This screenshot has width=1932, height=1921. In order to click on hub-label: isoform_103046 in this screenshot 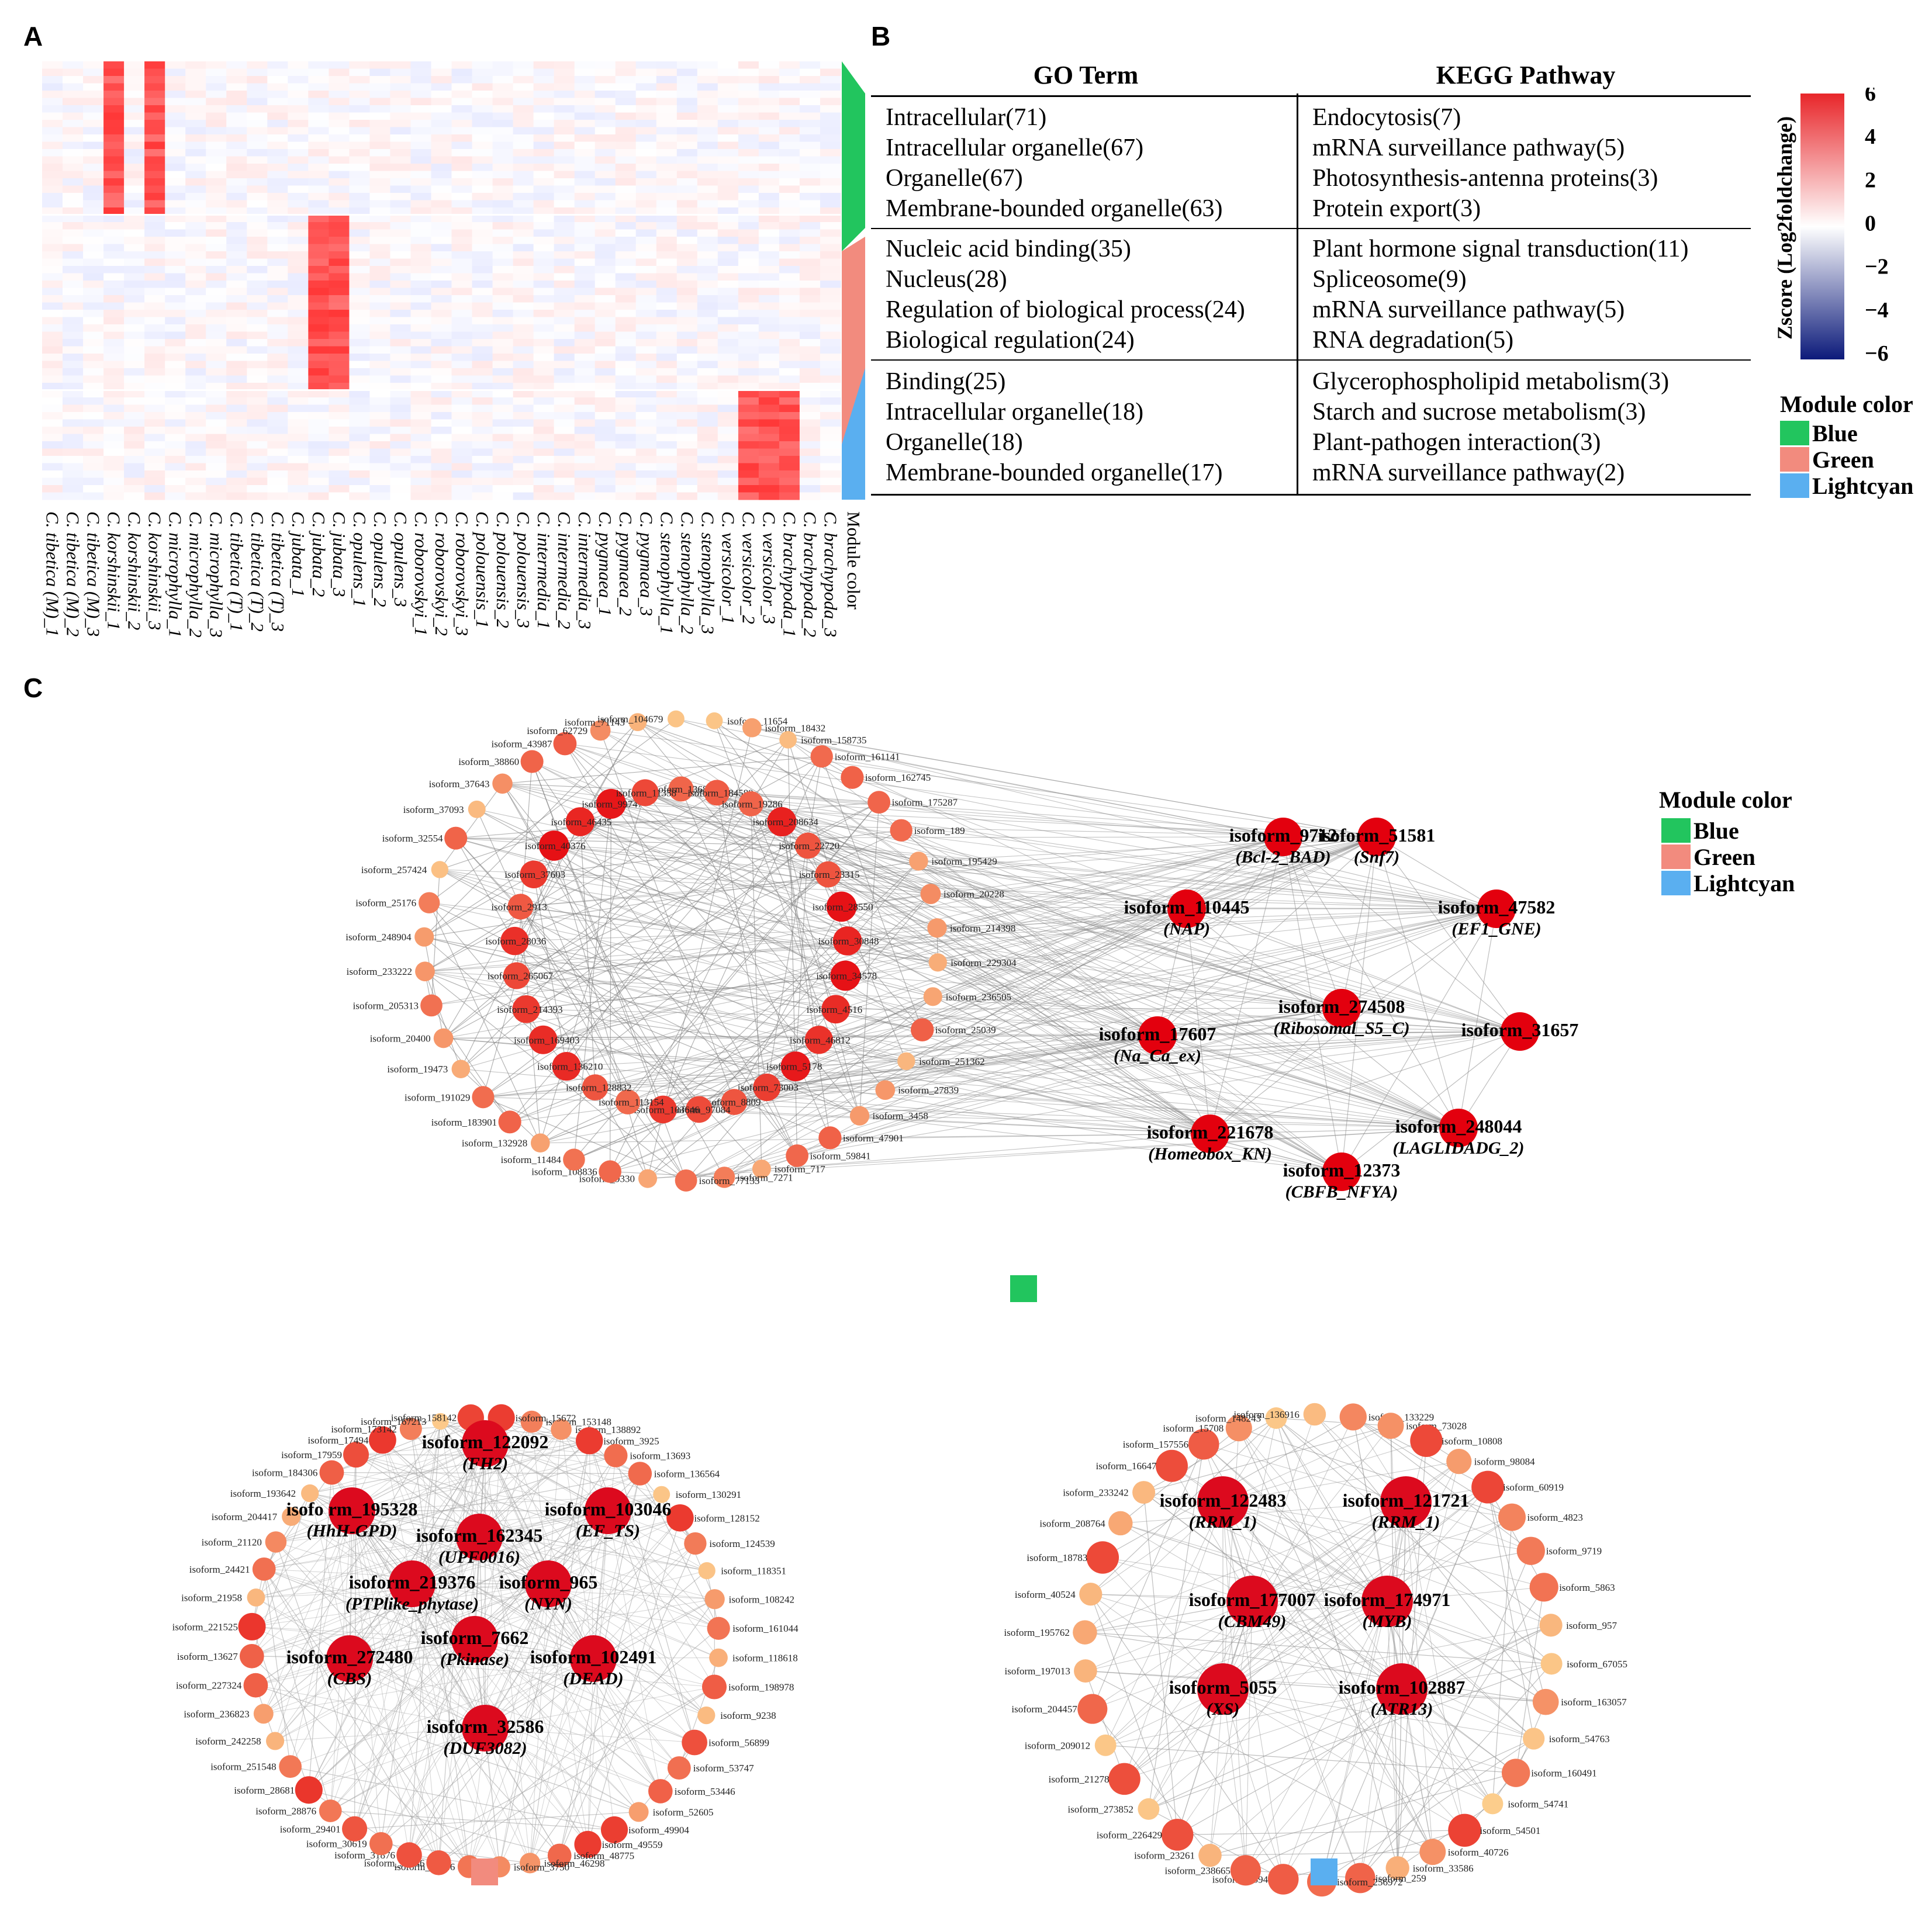, I will do `click(608, 1509)`.